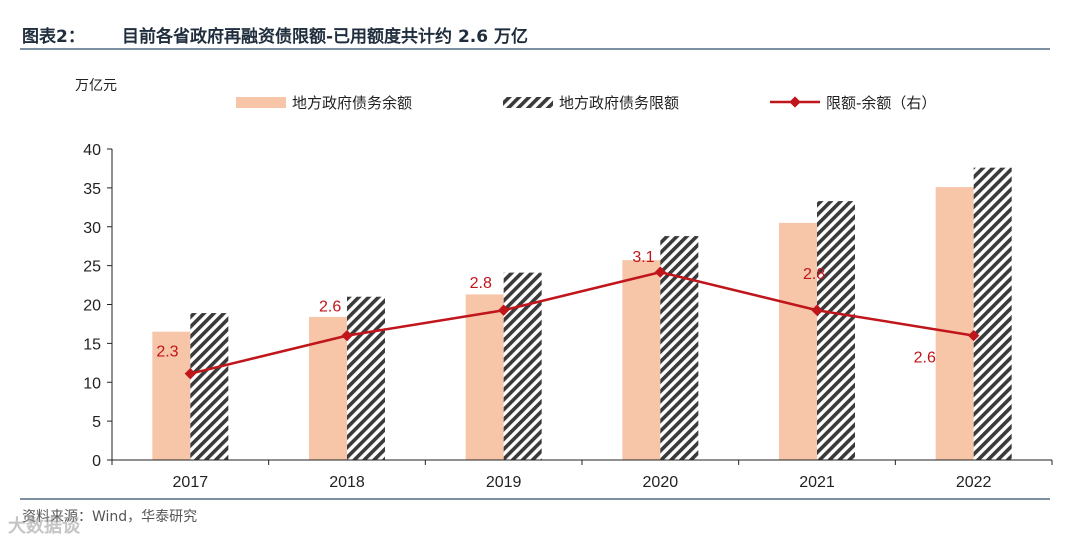 The image size is (1080, 544). What do you see at coordinates (679, 348) in the screenshot?
I see `bar-limit-2020` at bounding box center [679, 348].